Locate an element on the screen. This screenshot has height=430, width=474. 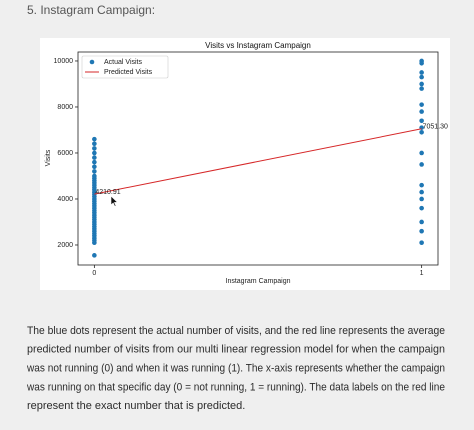
legend-swatch is located at coordinates (92, 62).